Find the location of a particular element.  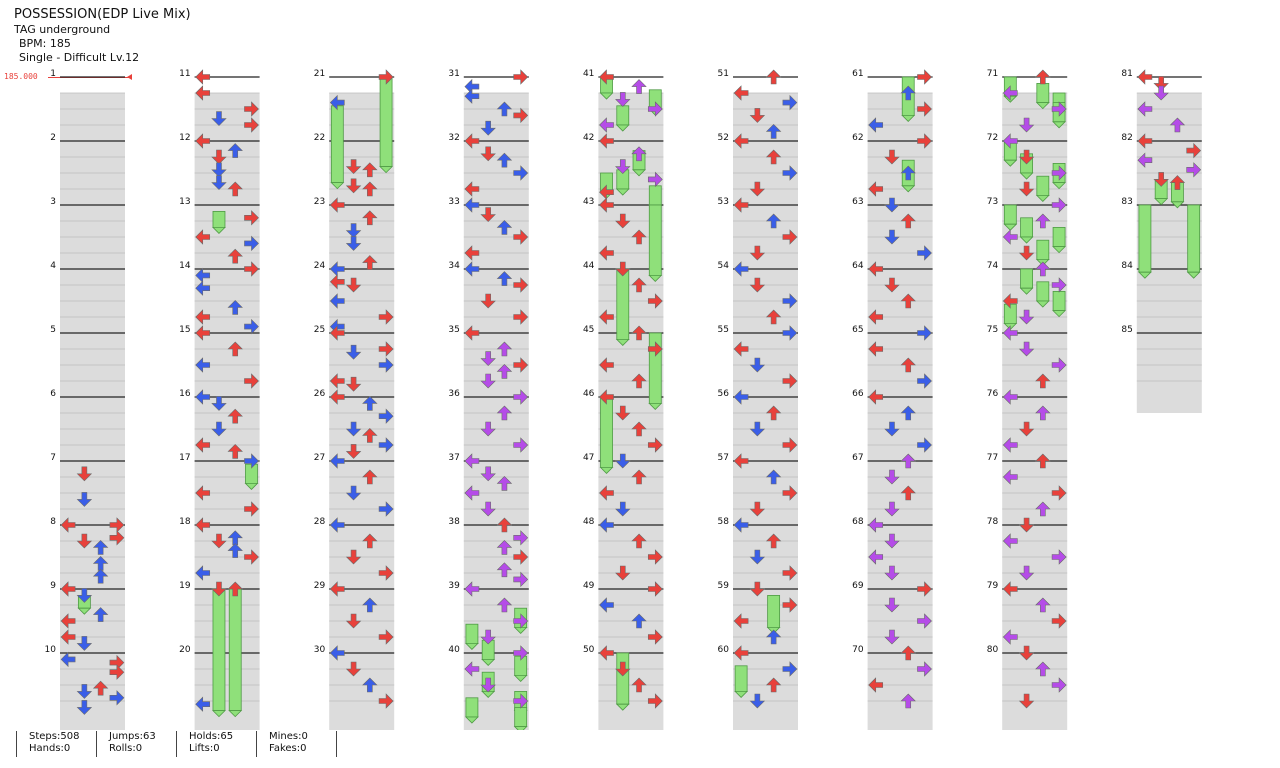

measure-28: 28 is located at coordinates (354, 561).